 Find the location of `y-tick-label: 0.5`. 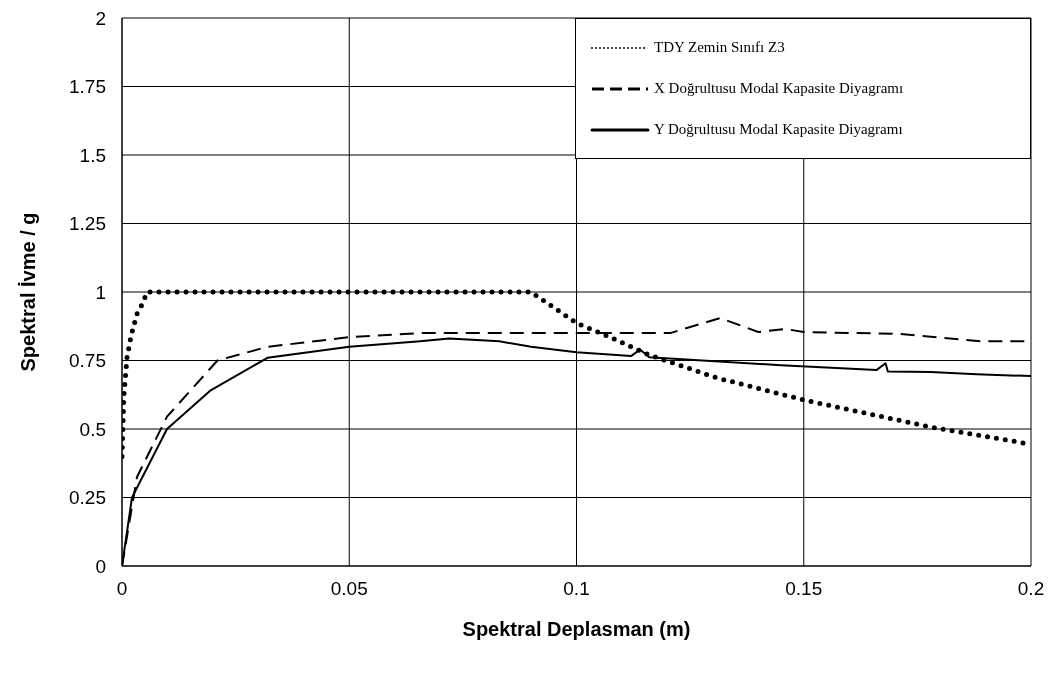

y-tick-label: 0.5 is located at coordinates (92, 429).